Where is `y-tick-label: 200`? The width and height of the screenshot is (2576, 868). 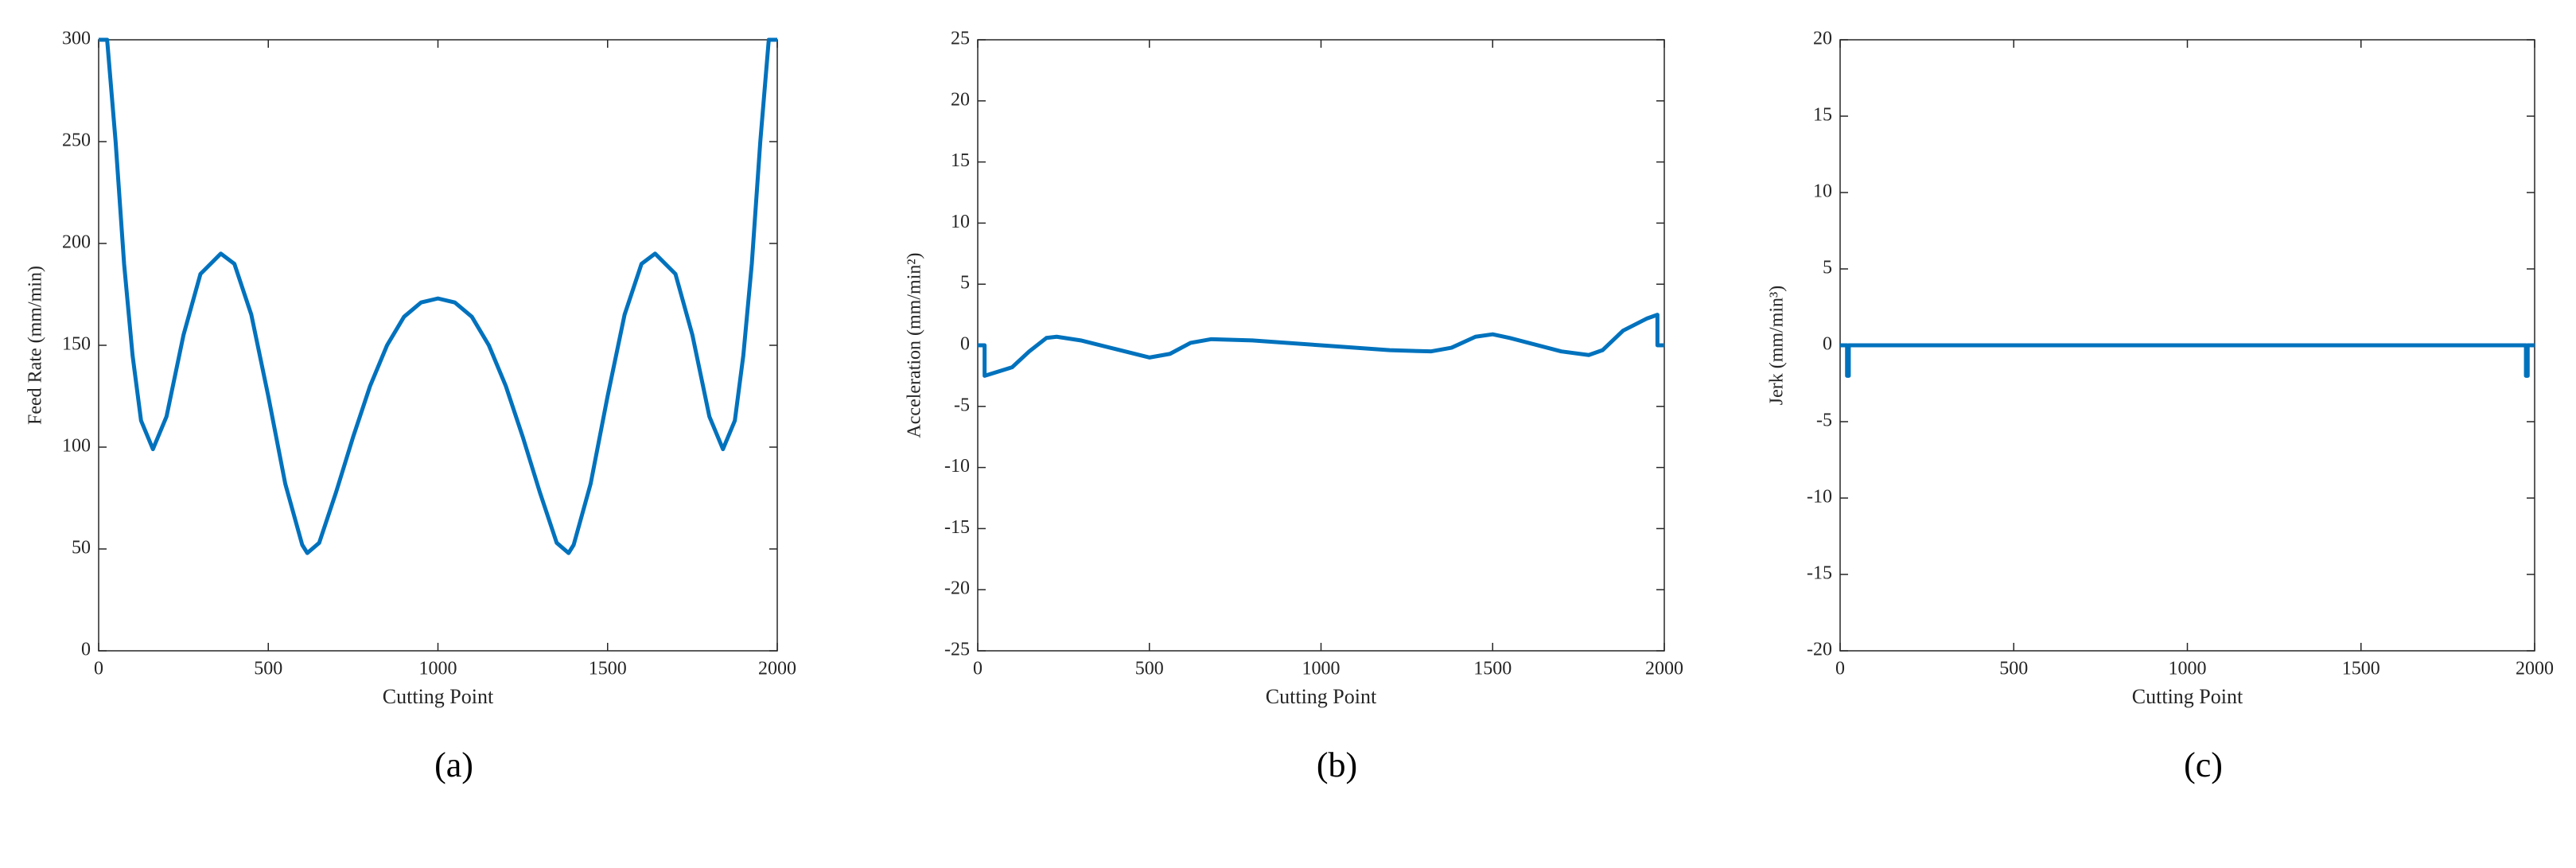 y-tick-label: 200 is located at coordinates (77, 242).